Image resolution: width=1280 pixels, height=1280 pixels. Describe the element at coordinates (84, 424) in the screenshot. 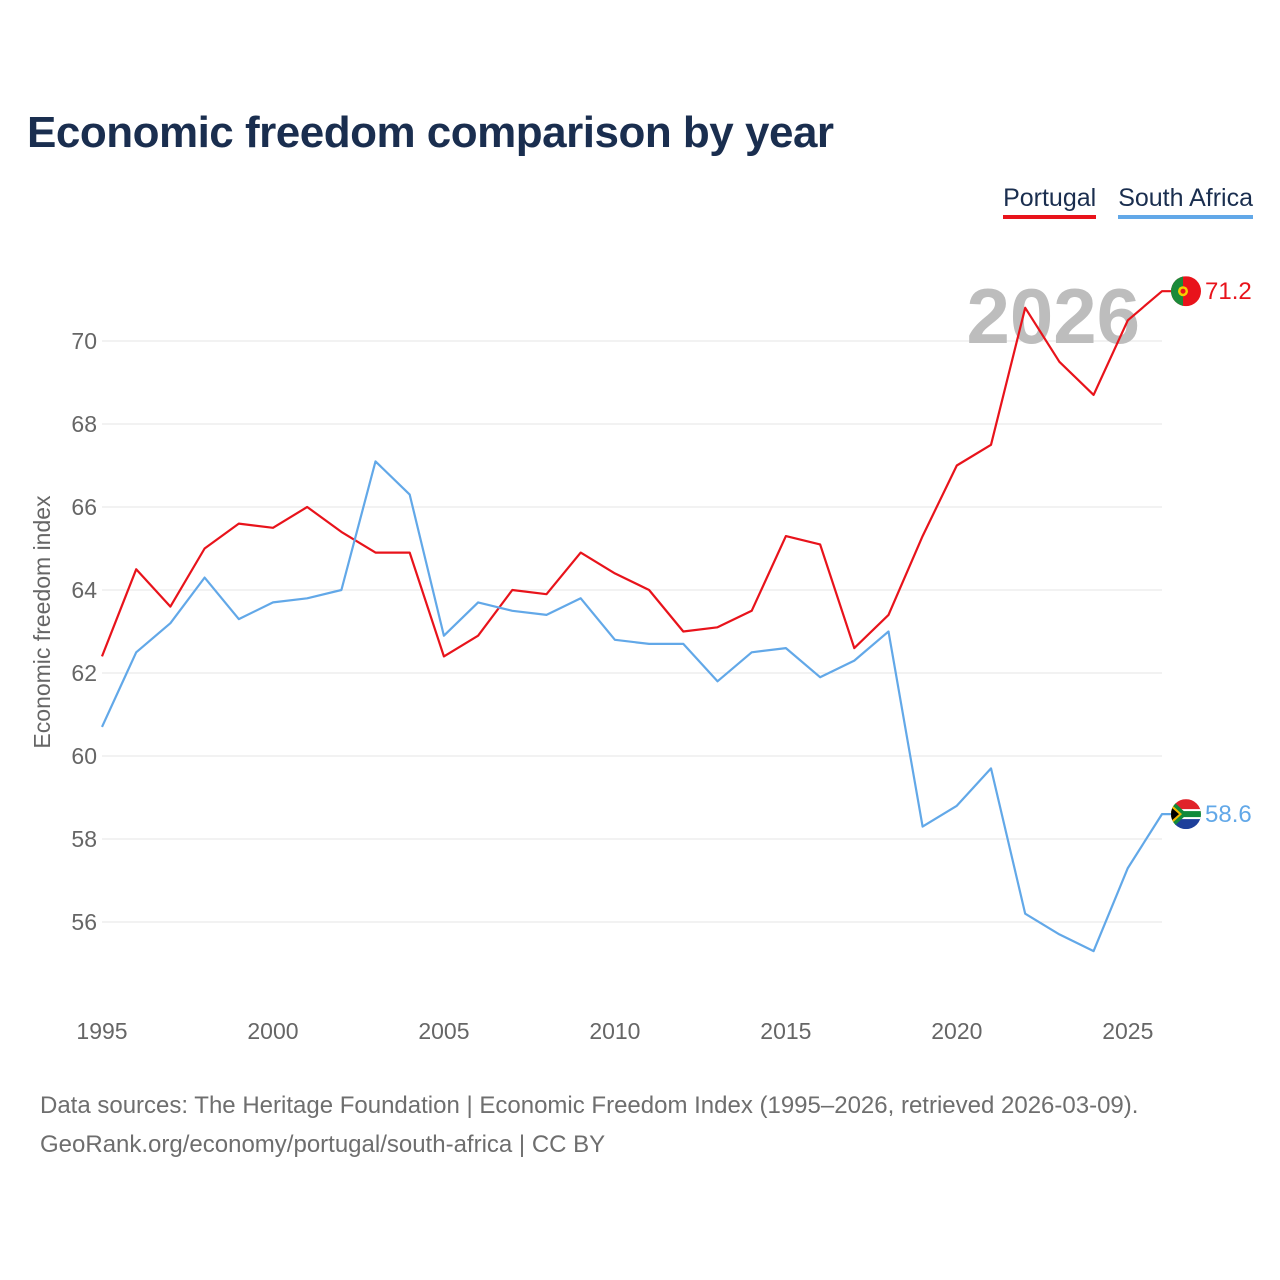

I see `y-tick-label: 68` at that location.